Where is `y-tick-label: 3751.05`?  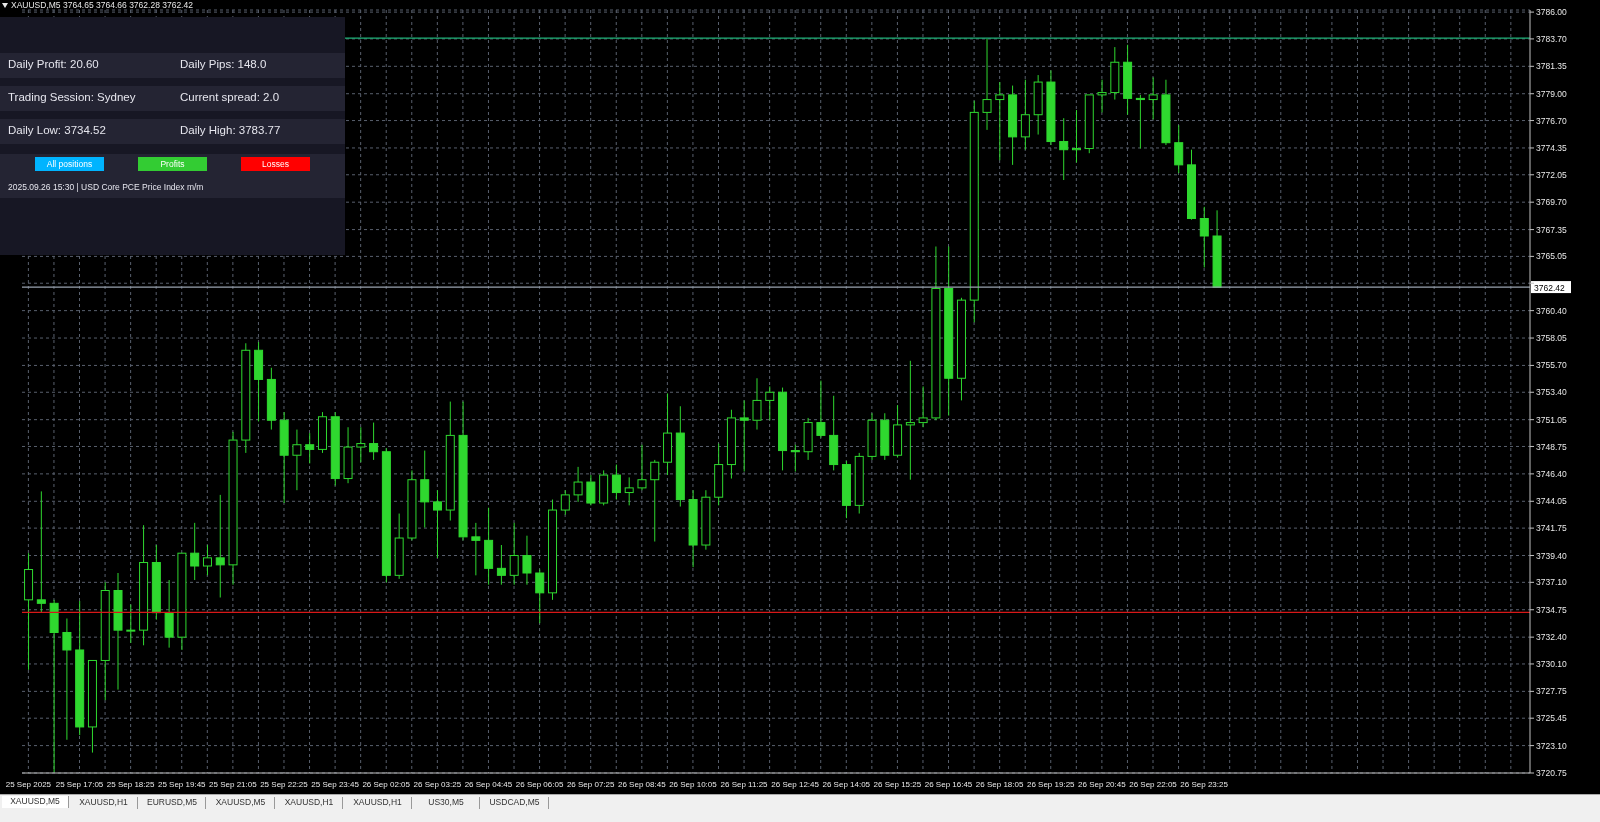
y-tick-label: 3751.05 is located at coordinates (1551, 419).